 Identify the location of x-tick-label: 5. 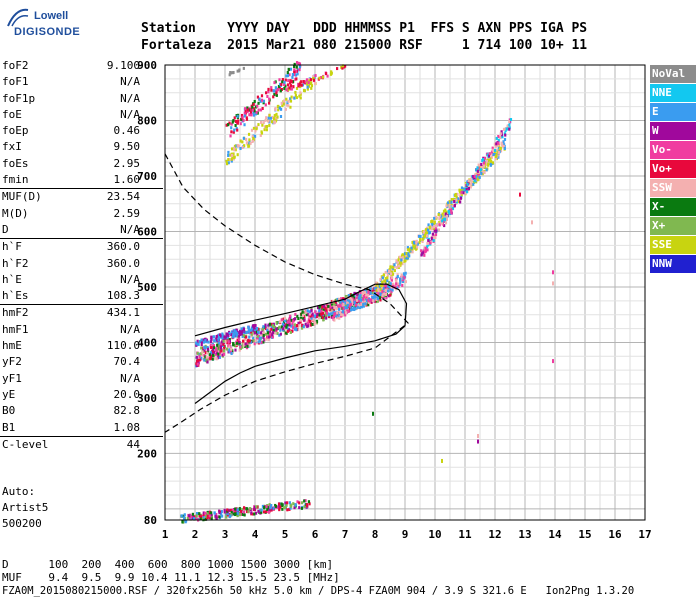
(285, 534).